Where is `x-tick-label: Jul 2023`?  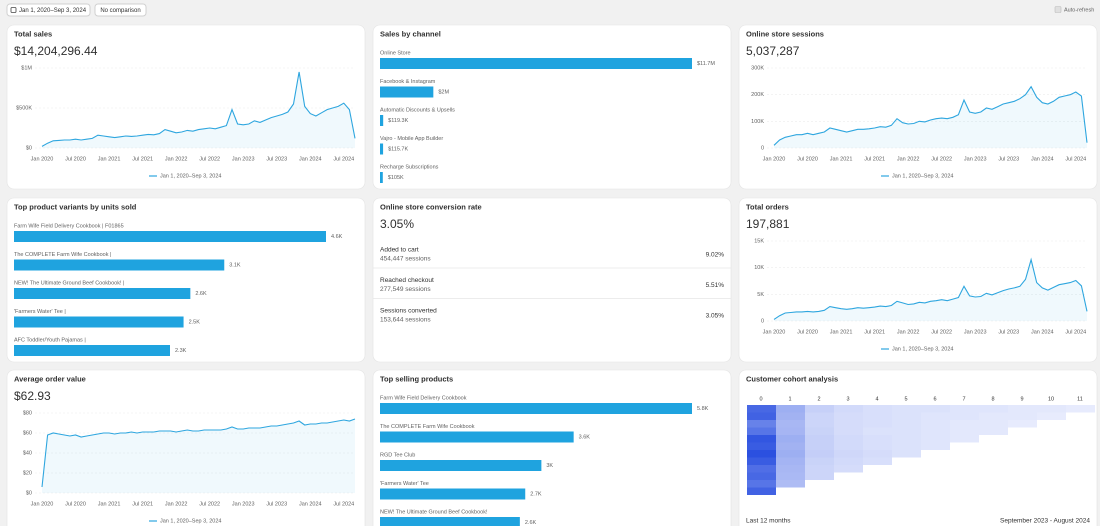
x-tick-label: Jul 2023 is located at coordinates (1008, 159).